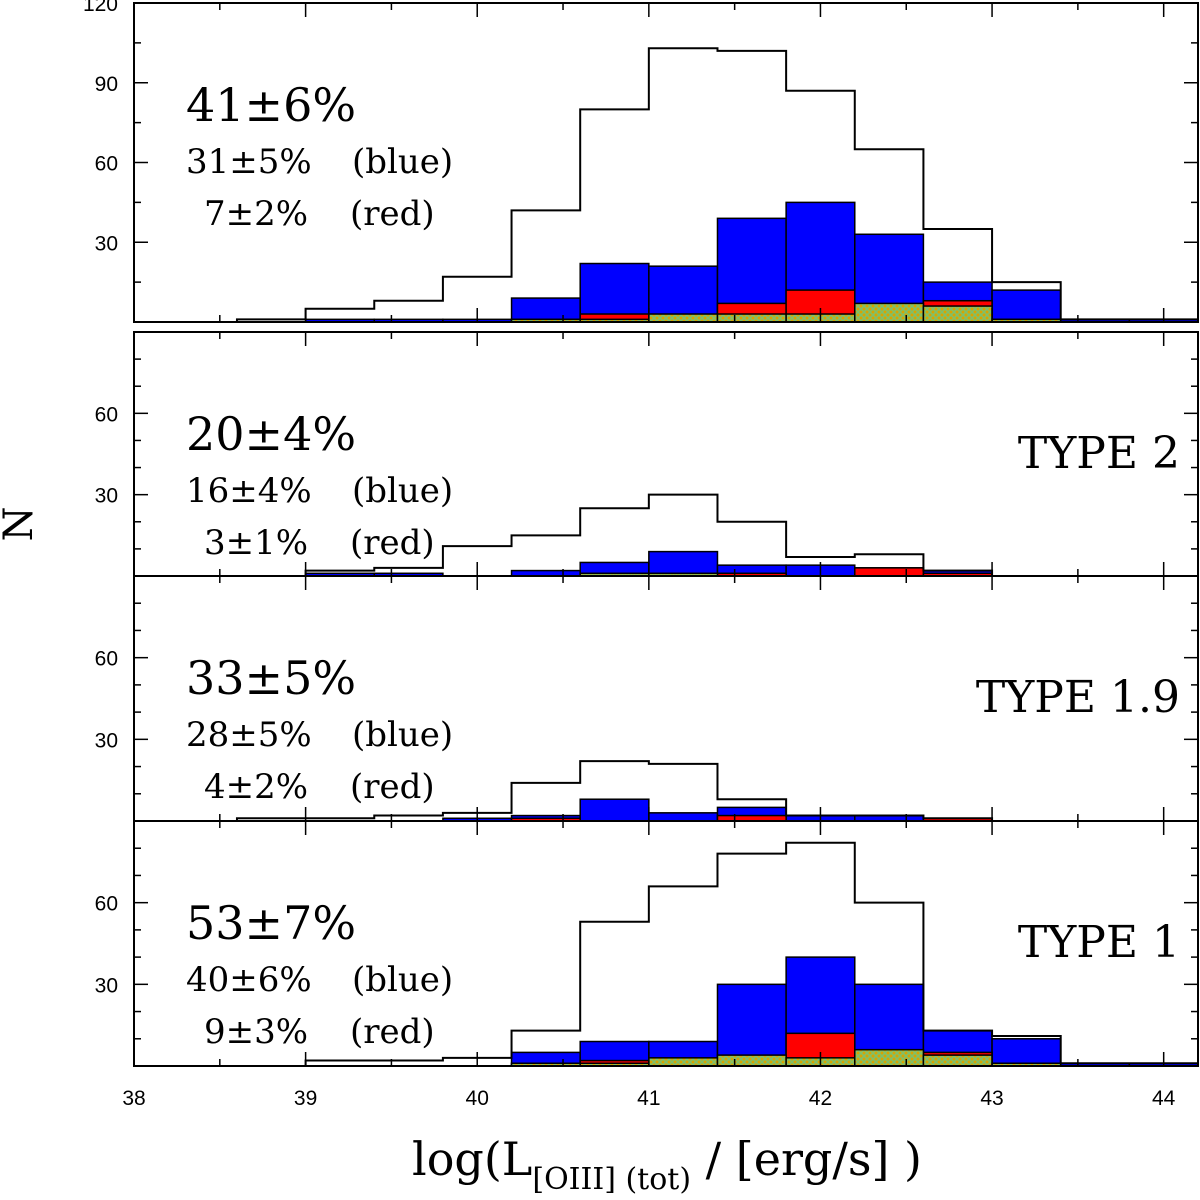  I want to click on total-percent-type2: 20±4%, so click(271, 434).